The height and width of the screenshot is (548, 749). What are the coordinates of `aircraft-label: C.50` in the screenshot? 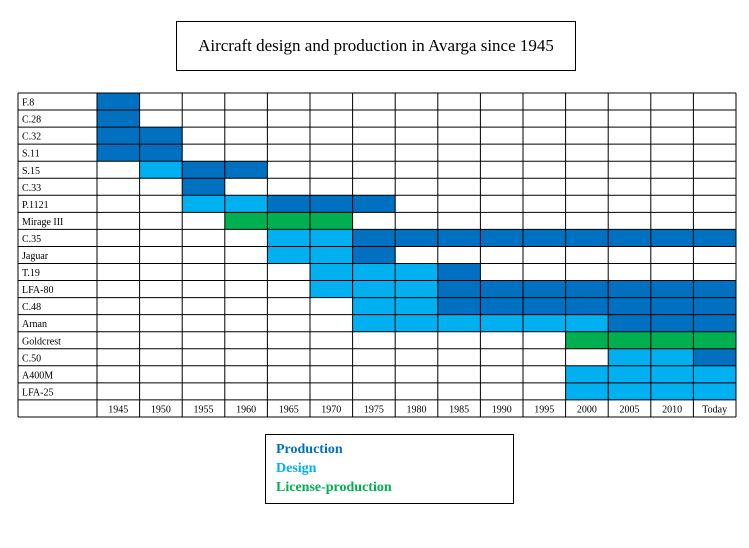 It's located at (31, 358).